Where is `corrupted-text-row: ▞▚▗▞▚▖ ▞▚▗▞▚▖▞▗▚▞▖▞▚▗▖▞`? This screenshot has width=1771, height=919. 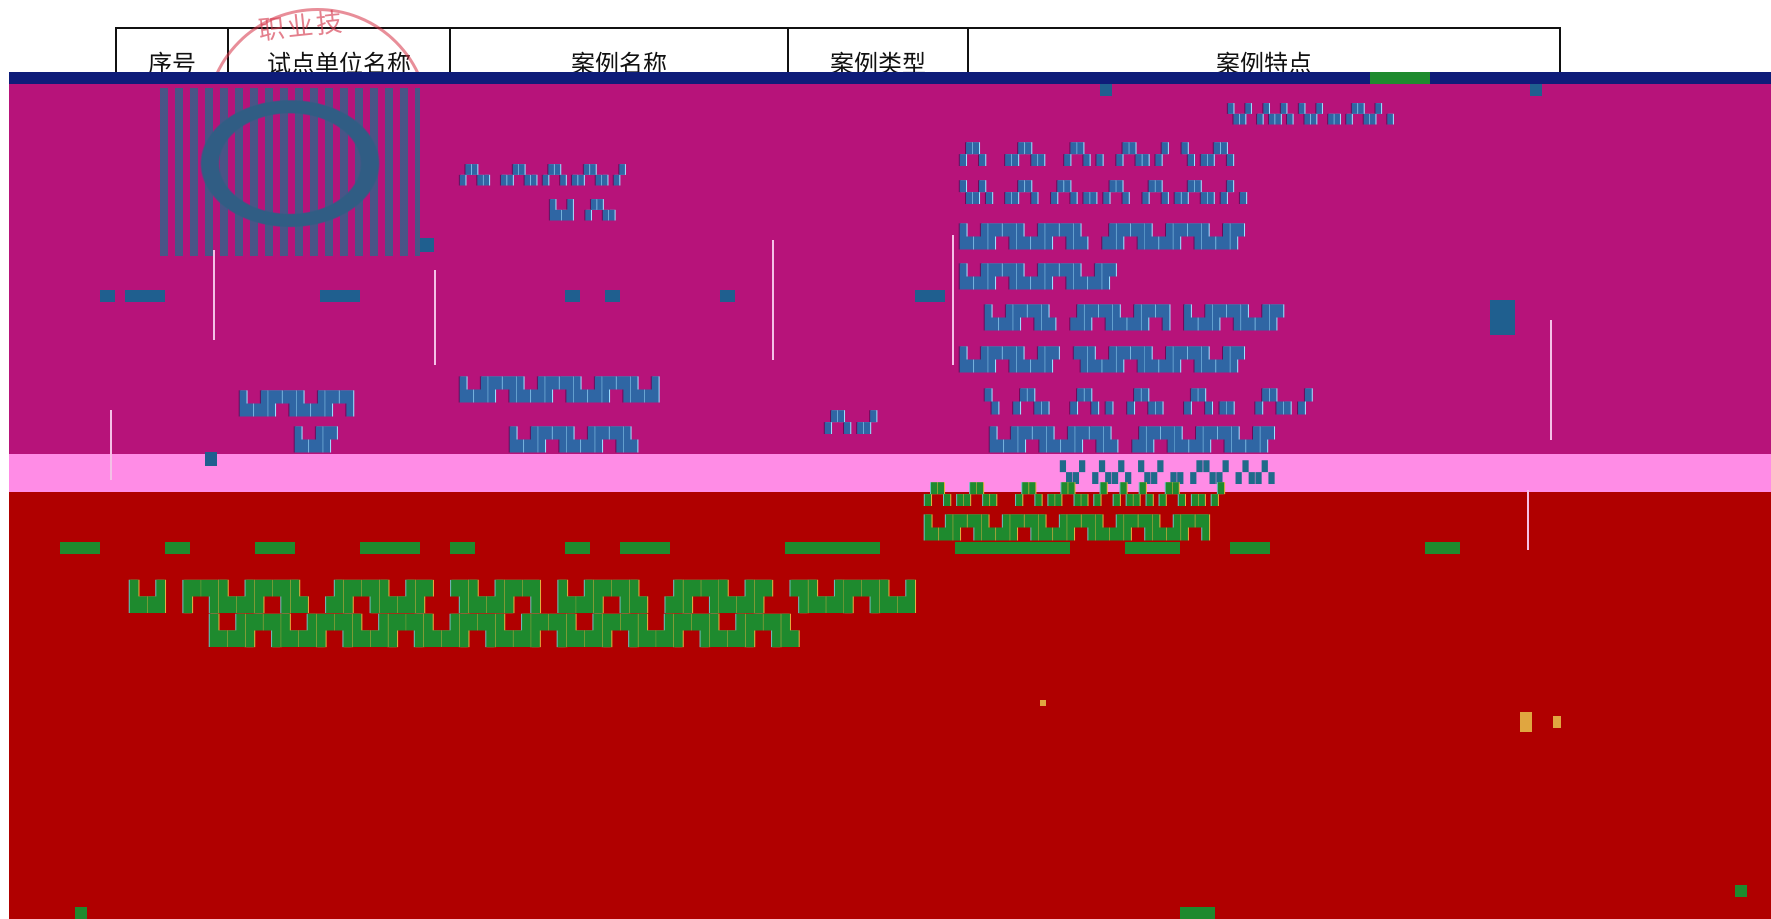
corrupted-text-row: ▞▚▗▞▚▖ ▞▚▗▞▚▖▞▗▚▞▖▞▚▗▖▞ is located at coordinates (1075, 494).